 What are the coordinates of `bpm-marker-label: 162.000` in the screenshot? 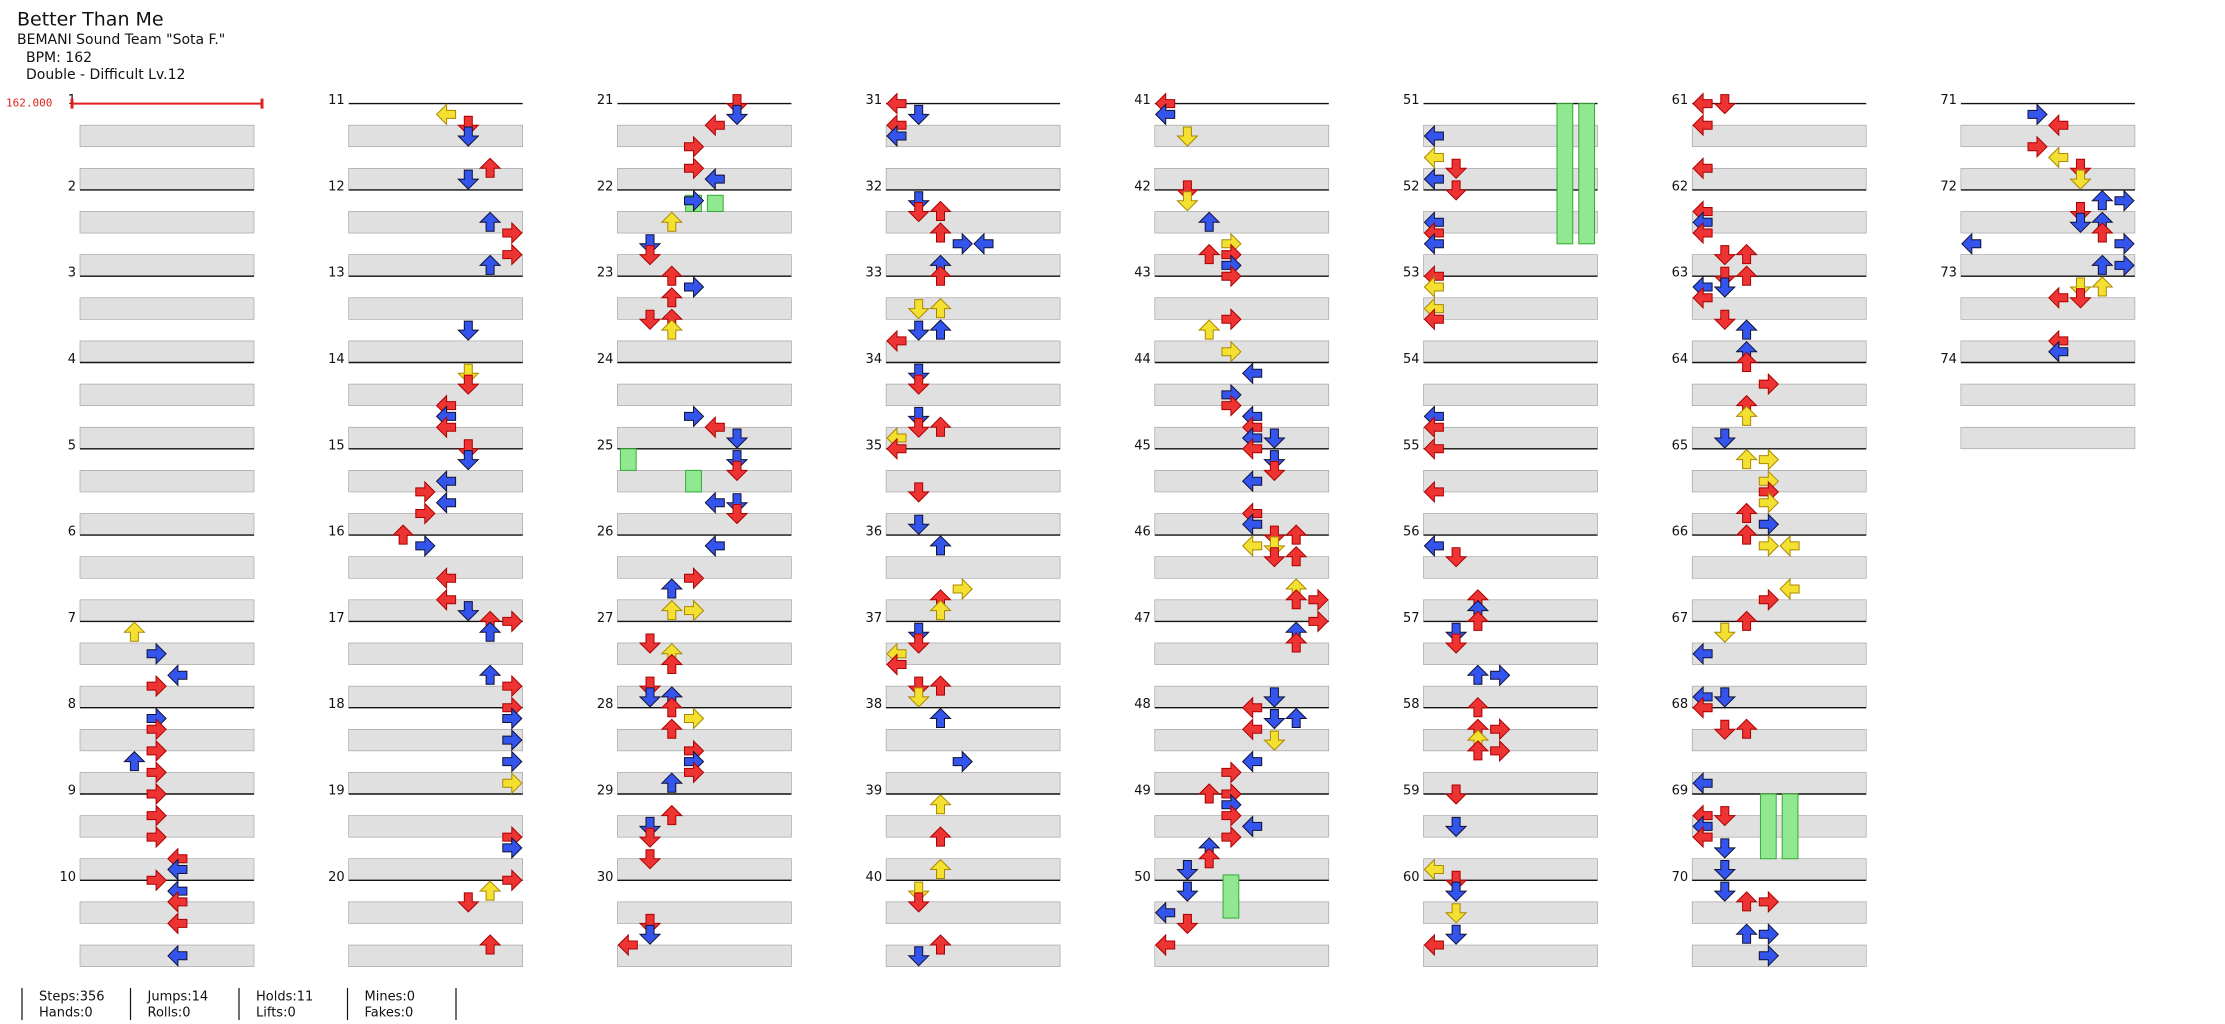 It's located at (29, 103).